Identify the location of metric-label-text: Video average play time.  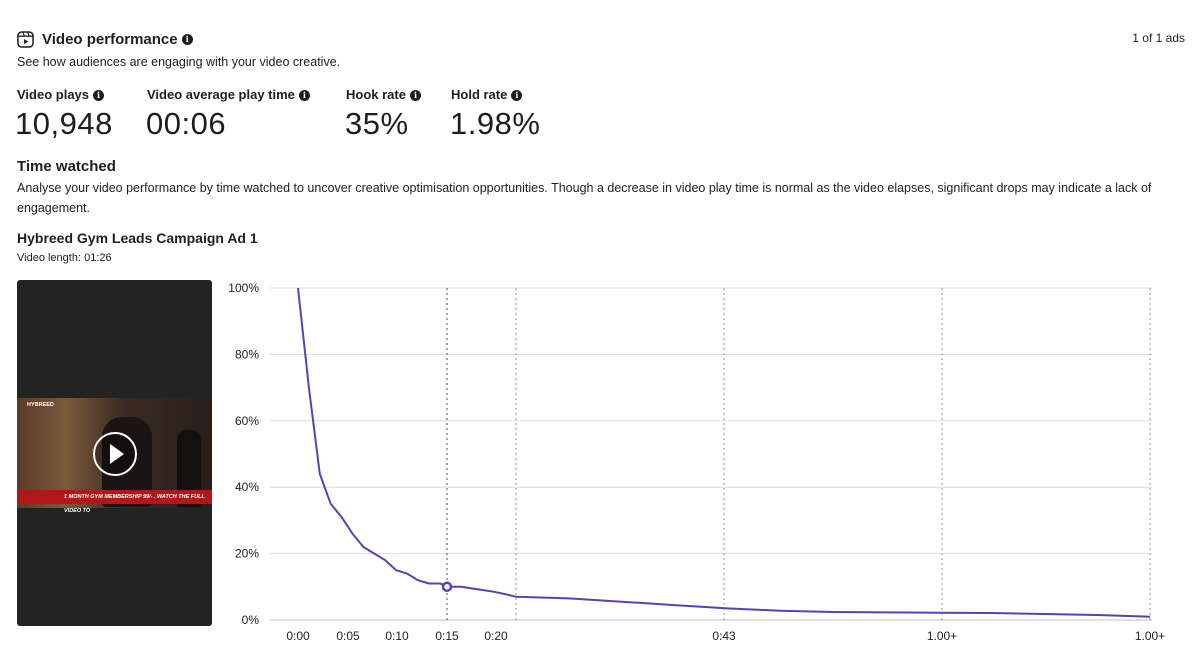
(221, 94).